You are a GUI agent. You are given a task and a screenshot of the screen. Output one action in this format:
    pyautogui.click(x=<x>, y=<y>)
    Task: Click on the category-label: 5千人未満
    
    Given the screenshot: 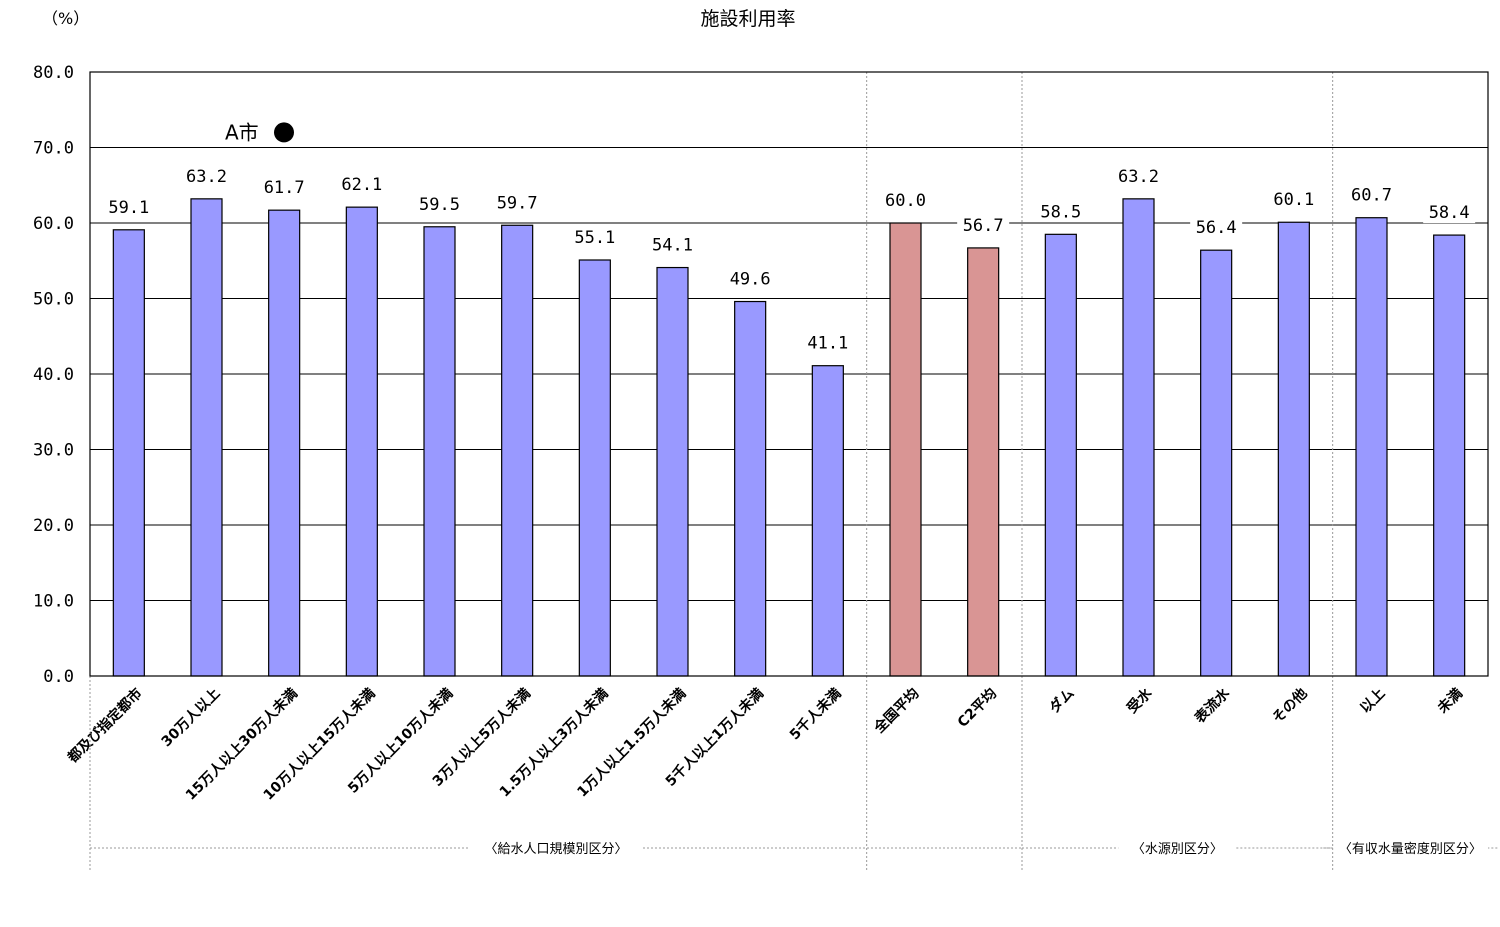 What is the action you would take?
    pyautogui.click(x=815, y=714)
    